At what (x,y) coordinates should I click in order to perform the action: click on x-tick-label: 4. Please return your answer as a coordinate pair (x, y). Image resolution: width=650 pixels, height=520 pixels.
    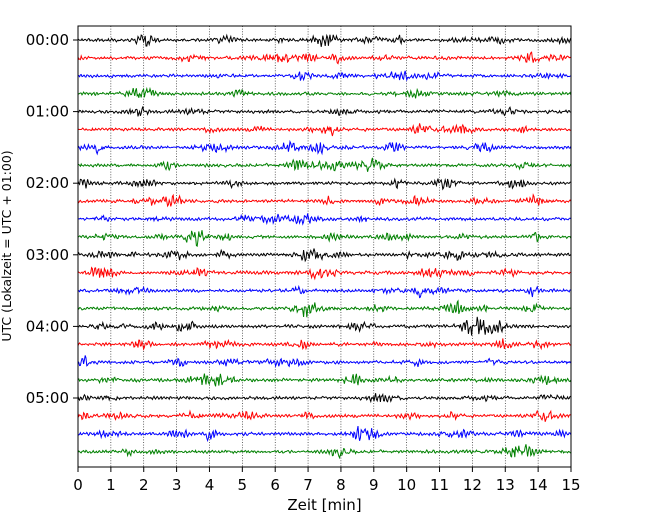
    Looking at the image, I should click on (210, 485).